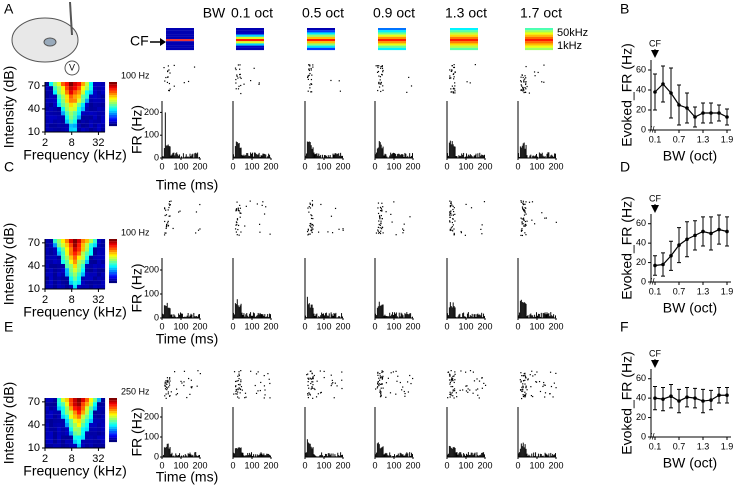 The image size is (736, 489). Describe the element at coordinates (161, 326) in the screenshot. I see `x-tick-label: 0` at that location.